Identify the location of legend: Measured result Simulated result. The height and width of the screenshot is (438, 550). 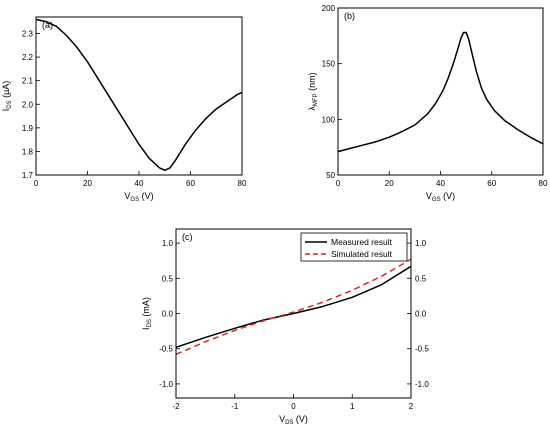
(354, 247).